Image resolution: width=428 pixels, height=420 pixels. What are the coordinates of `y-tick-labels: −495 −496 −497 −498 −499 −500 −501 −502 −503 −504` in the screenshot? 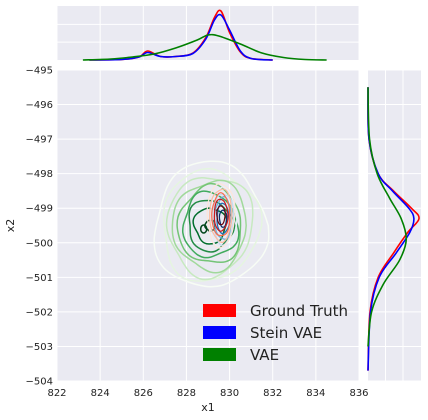 It's located at (39, 227).